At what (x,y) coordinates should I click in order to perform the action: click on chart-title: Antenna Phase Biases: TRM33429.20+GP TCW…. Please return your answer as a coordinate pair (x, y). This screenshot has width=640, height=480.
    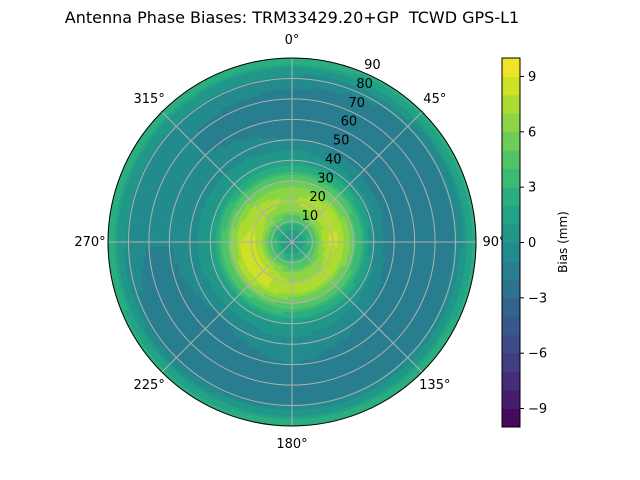
    Looking at the image, I should click on (292, 17).